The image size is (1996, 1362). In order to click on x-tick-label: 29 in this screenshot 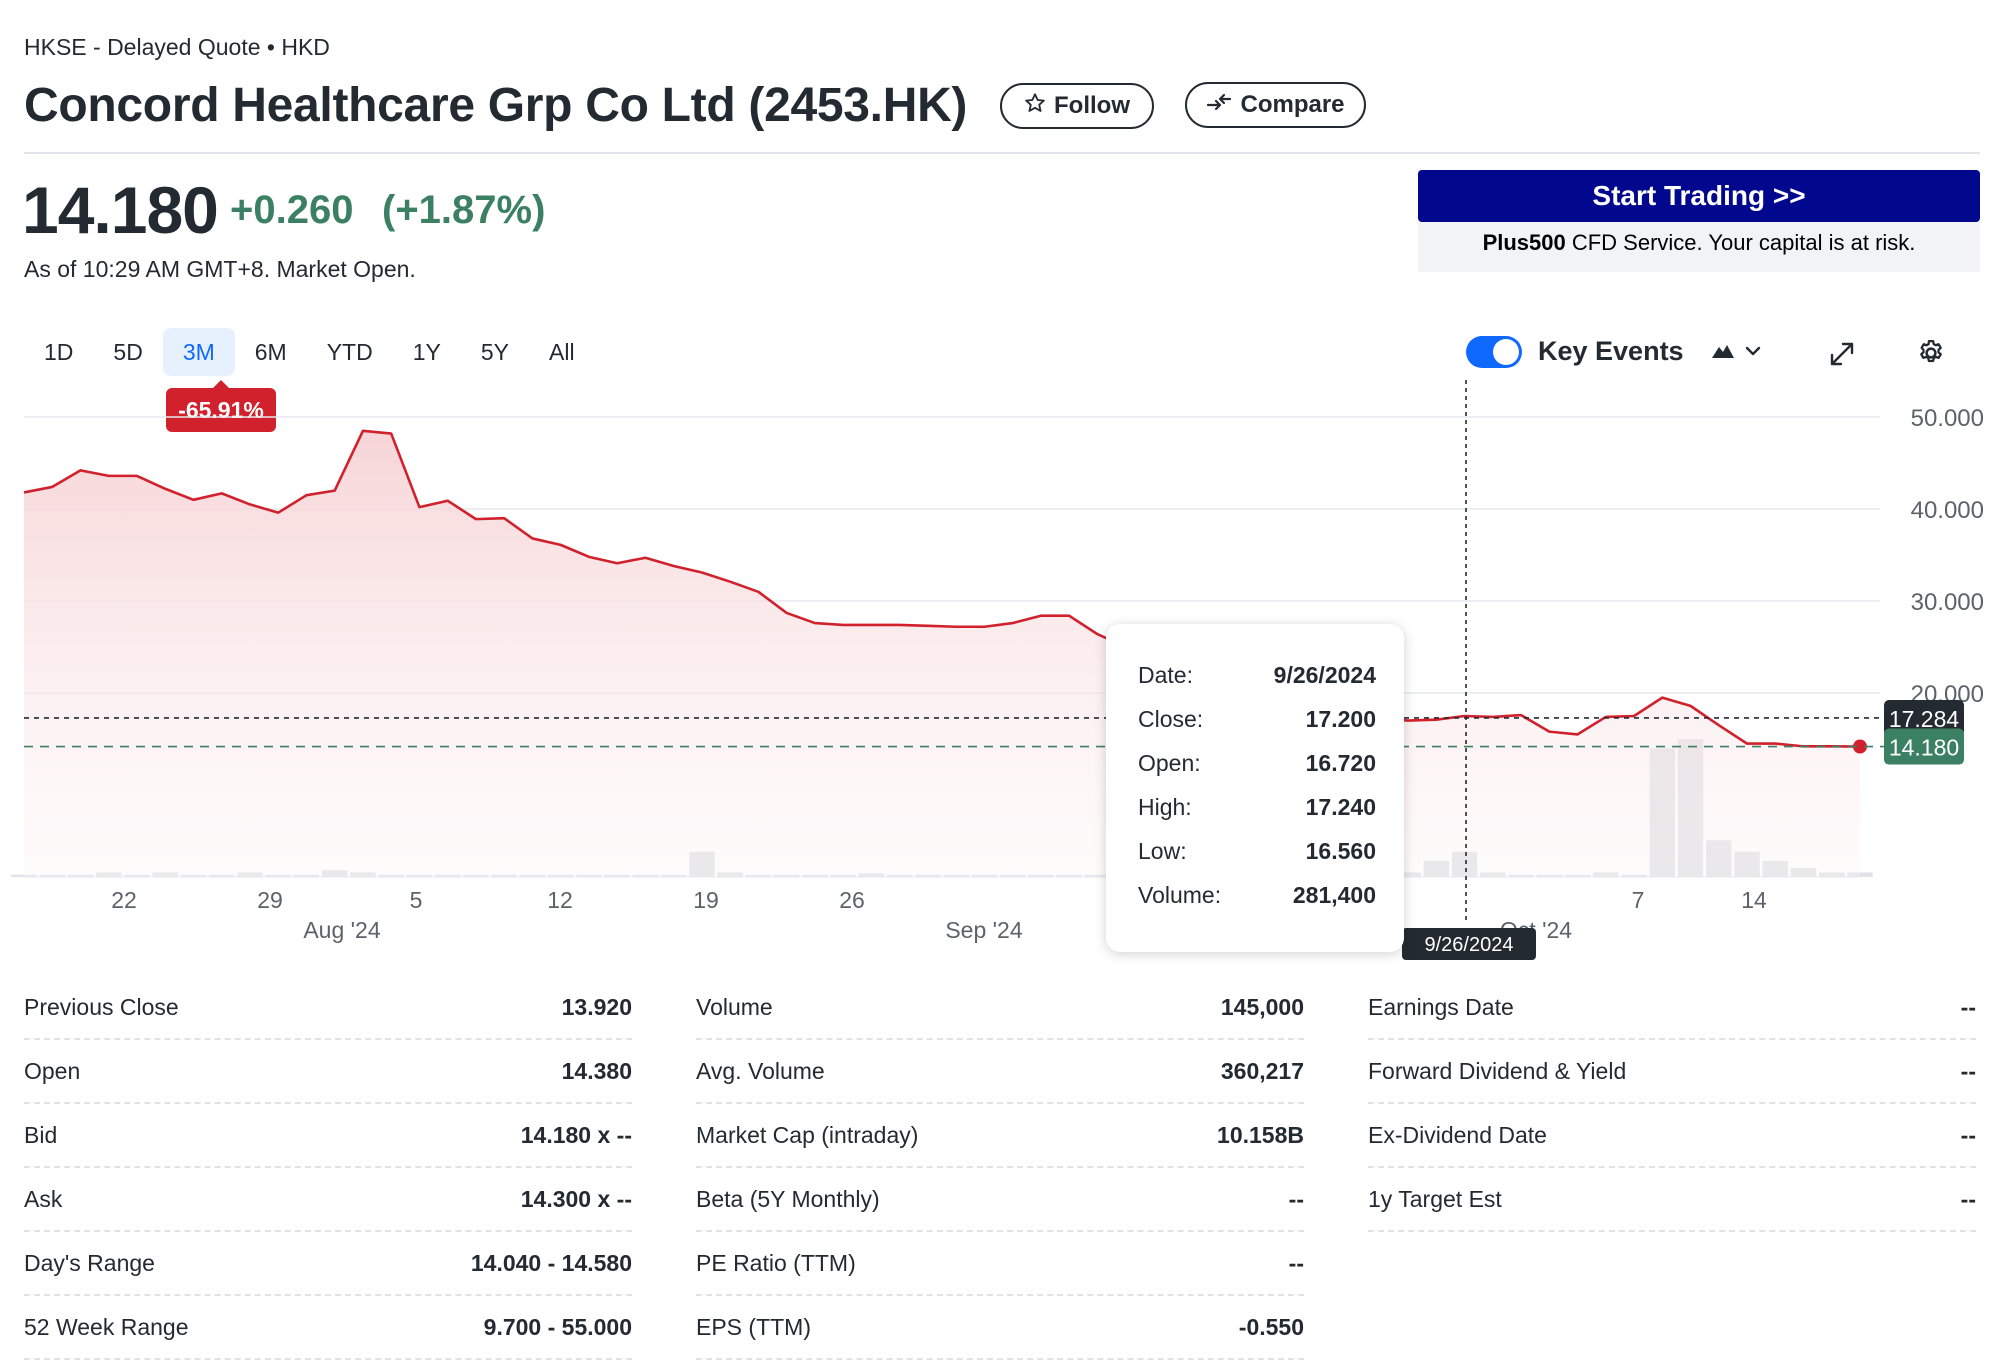, I will do `click(270, 900)`.